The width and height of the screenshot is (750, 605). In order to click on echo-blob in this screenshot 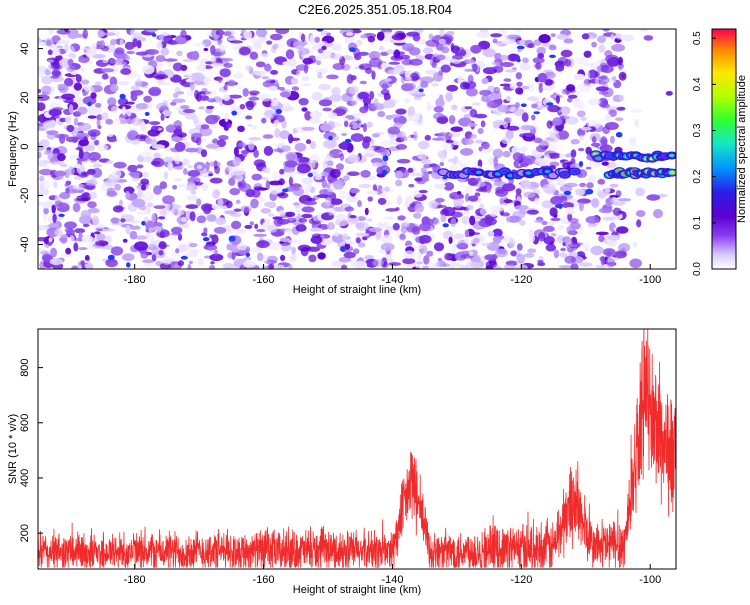, I will do `click(443, 172)`.